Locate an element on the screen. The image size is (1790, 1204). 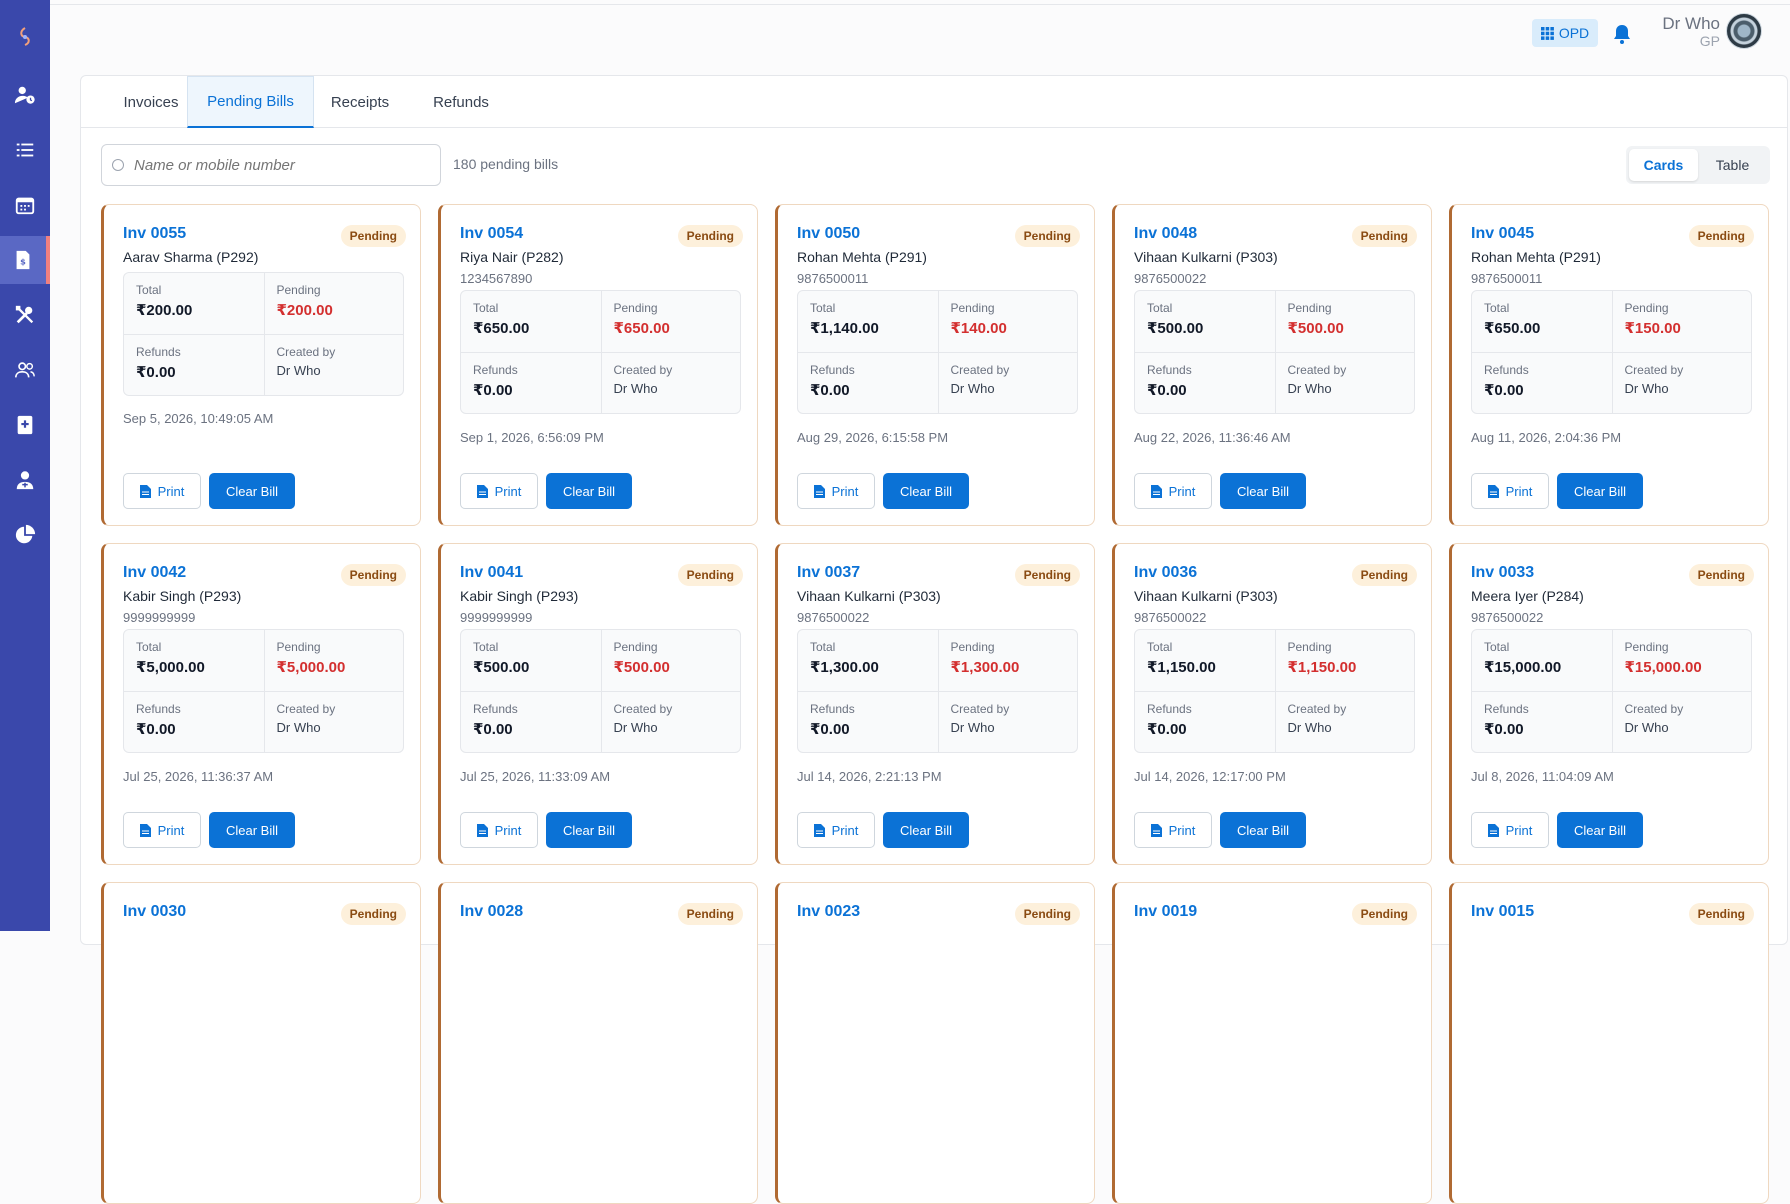
invoice-number: Inv 0028 is located at coordinates (492, 911).